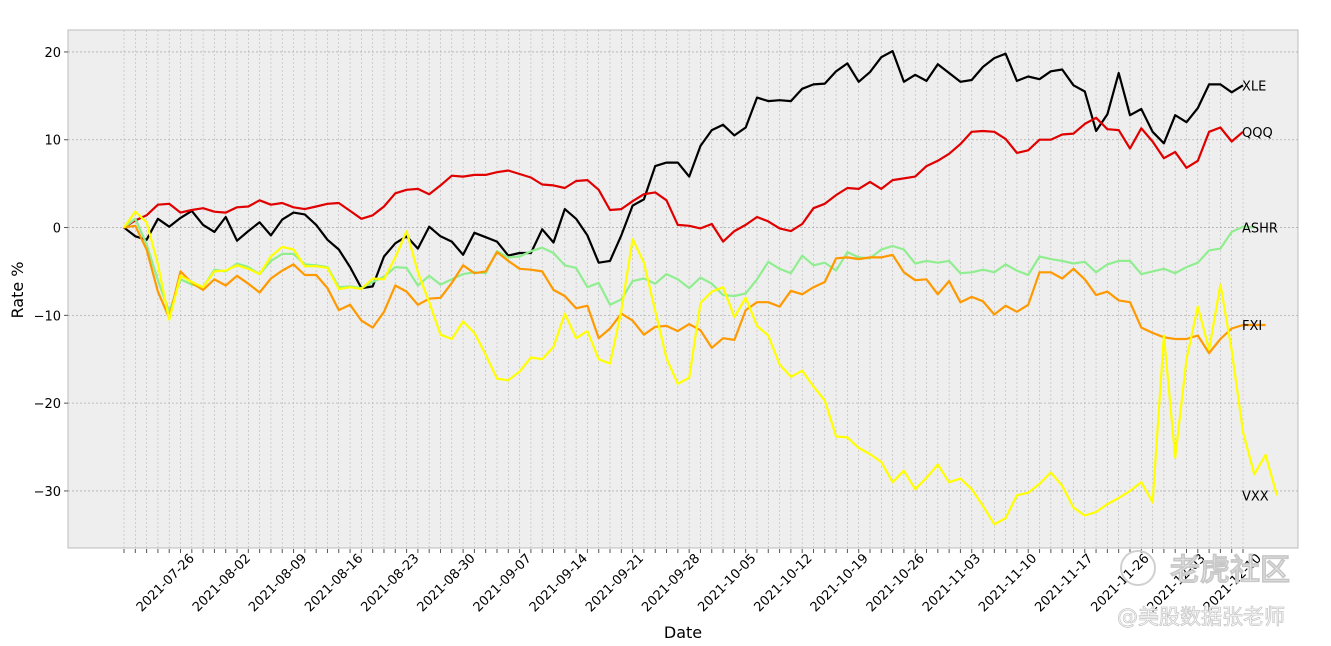 The image size is (1331, 646). Describe the element at coordinates (52, 53) in the screenshot. I see `y-tick-label: 20` at that location.